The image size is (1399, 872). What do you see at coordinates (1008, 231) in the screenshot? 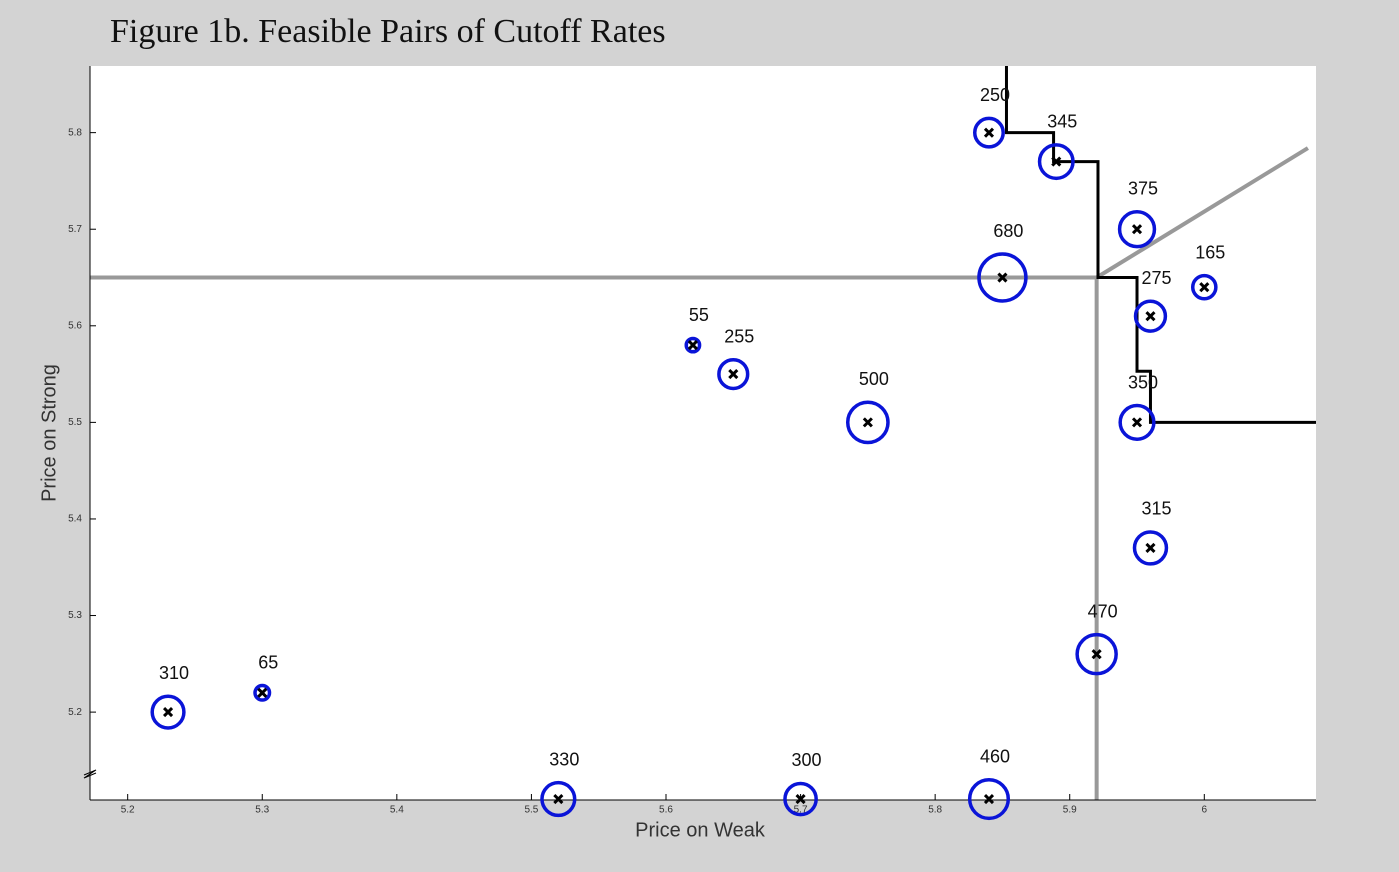
I see `data-label: 680` at bounding box center [1008, 231].